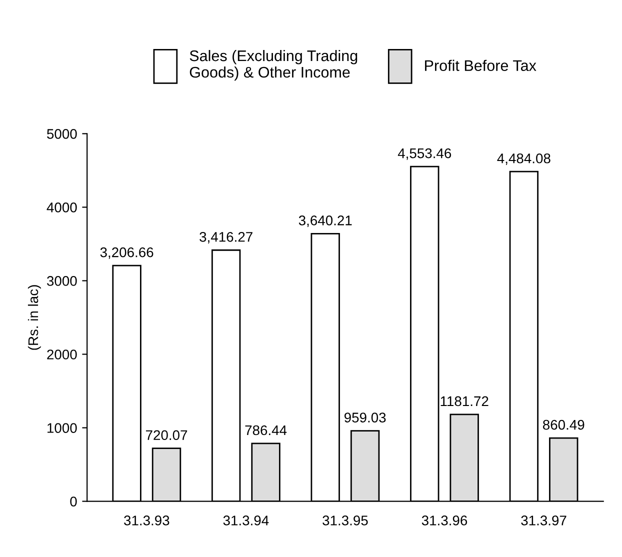  What do you see at coordinates (464, 401) in the screenshot?
I see `data-label: 1181.72` at bounding box center [464, 401].